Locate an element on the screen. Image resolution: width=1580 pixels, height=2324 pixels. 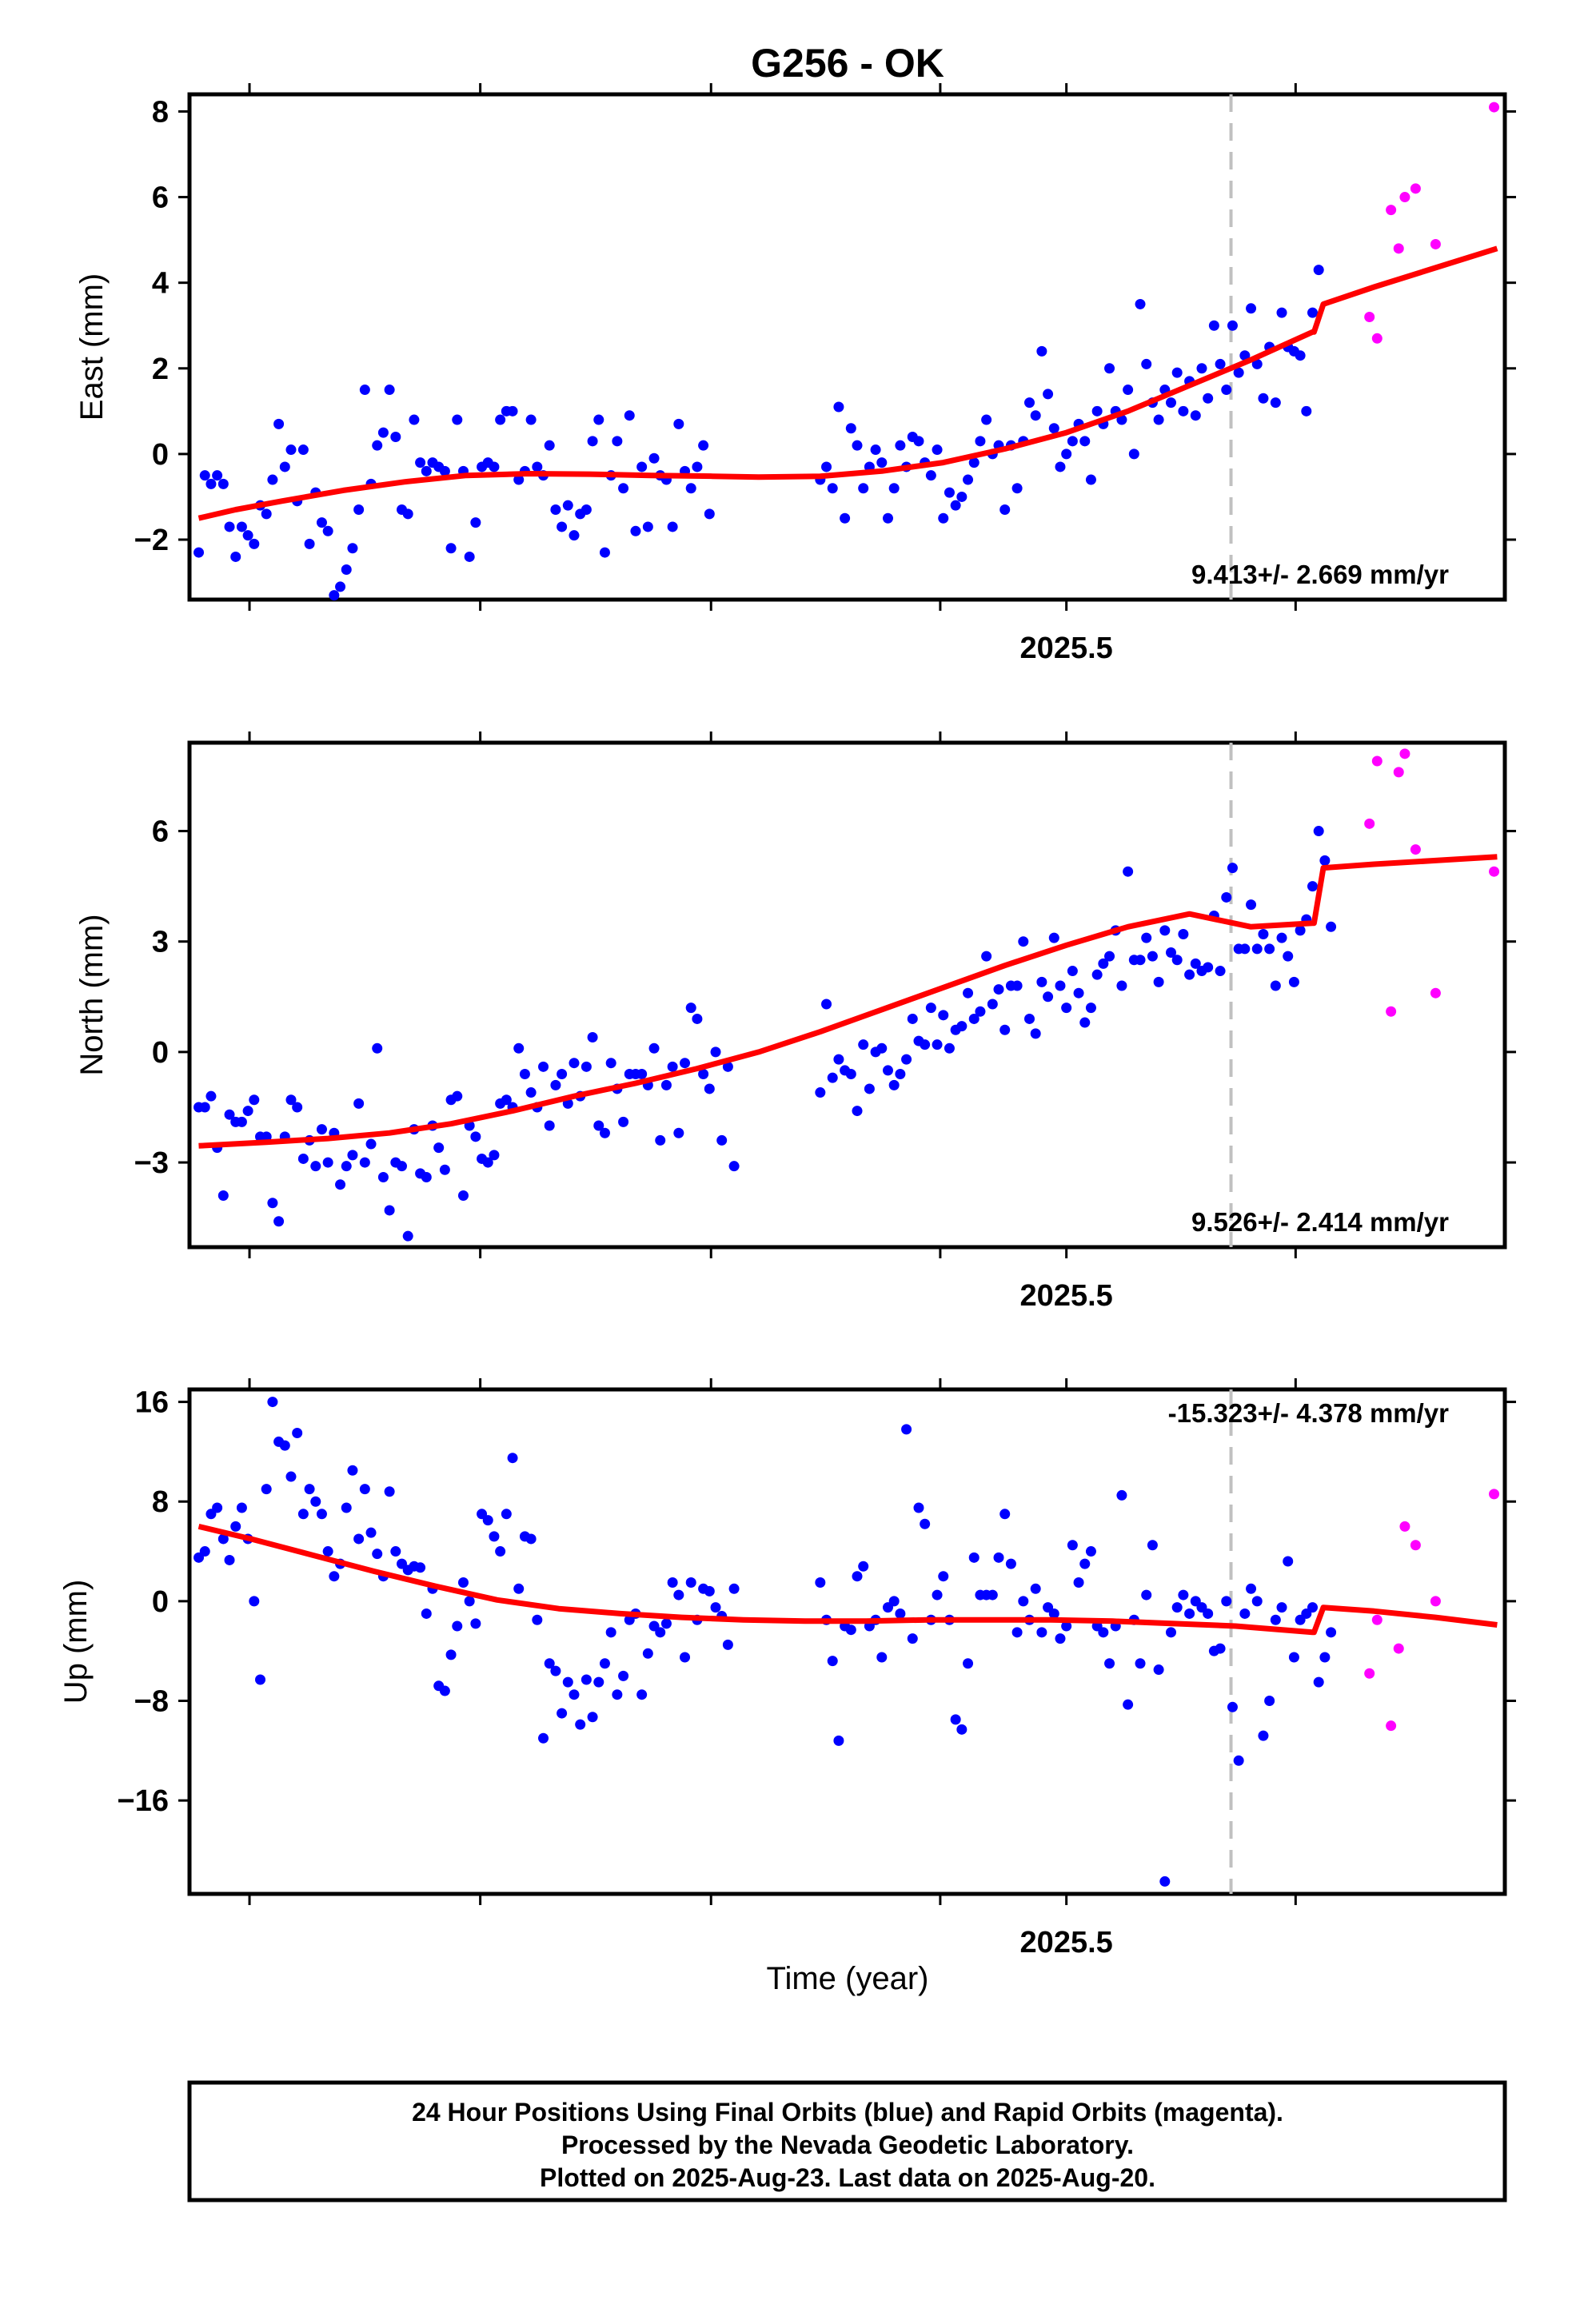
up-ytick-label: −16 is located at coordinates (143, 1801).